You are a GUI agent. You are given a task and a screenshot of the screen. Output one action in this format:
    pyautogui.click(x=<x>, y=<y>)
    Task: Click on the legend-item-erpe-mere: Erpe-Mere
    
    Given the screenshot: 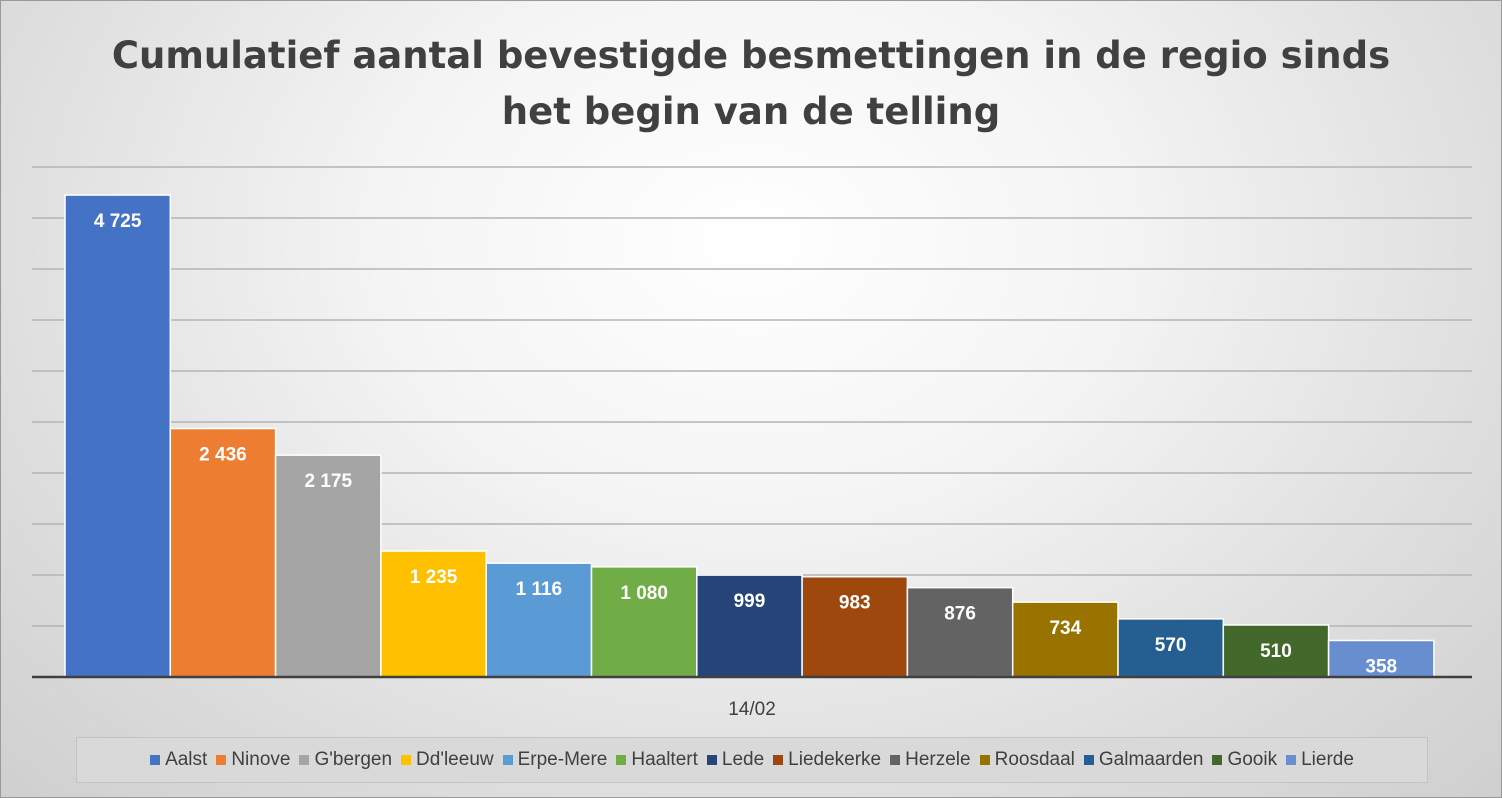 What is the action you would take?
    pyautogui.click(x=555, y=760)
    